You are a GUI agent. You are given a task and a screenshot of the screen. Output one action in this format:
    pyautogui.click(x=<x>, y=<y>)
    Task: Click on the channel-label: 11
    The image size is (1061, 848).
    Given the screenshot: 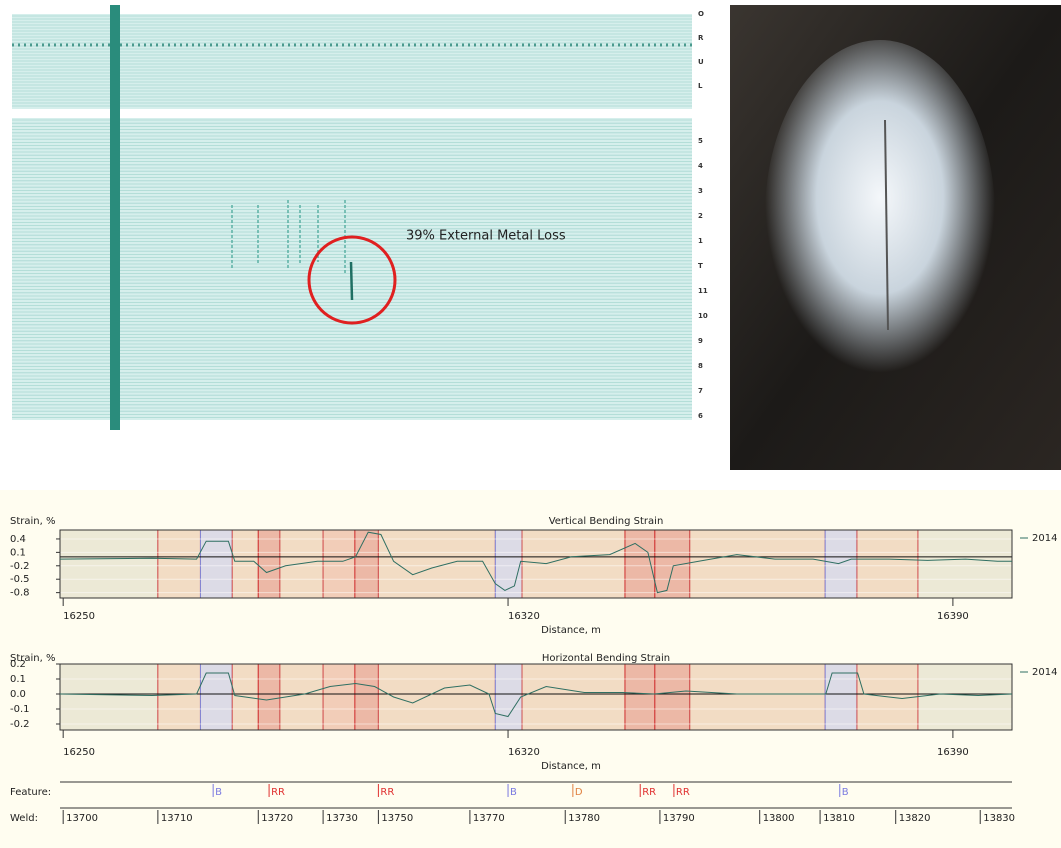 What is the action you would take?
    pyautogui.click(x=703, y=291)
    